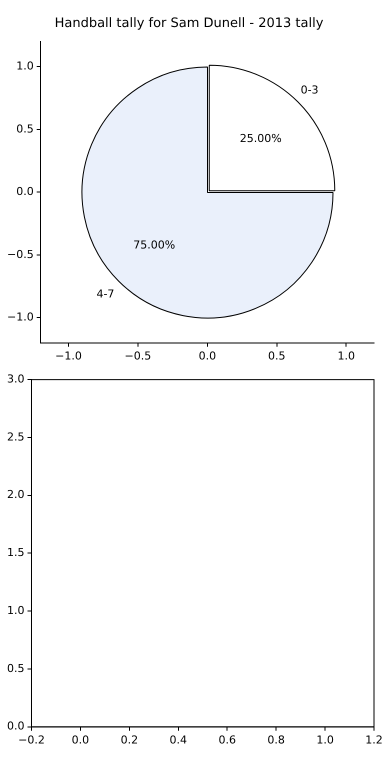  I want to click on x-tick-label: 0.8, so click(276, 739).